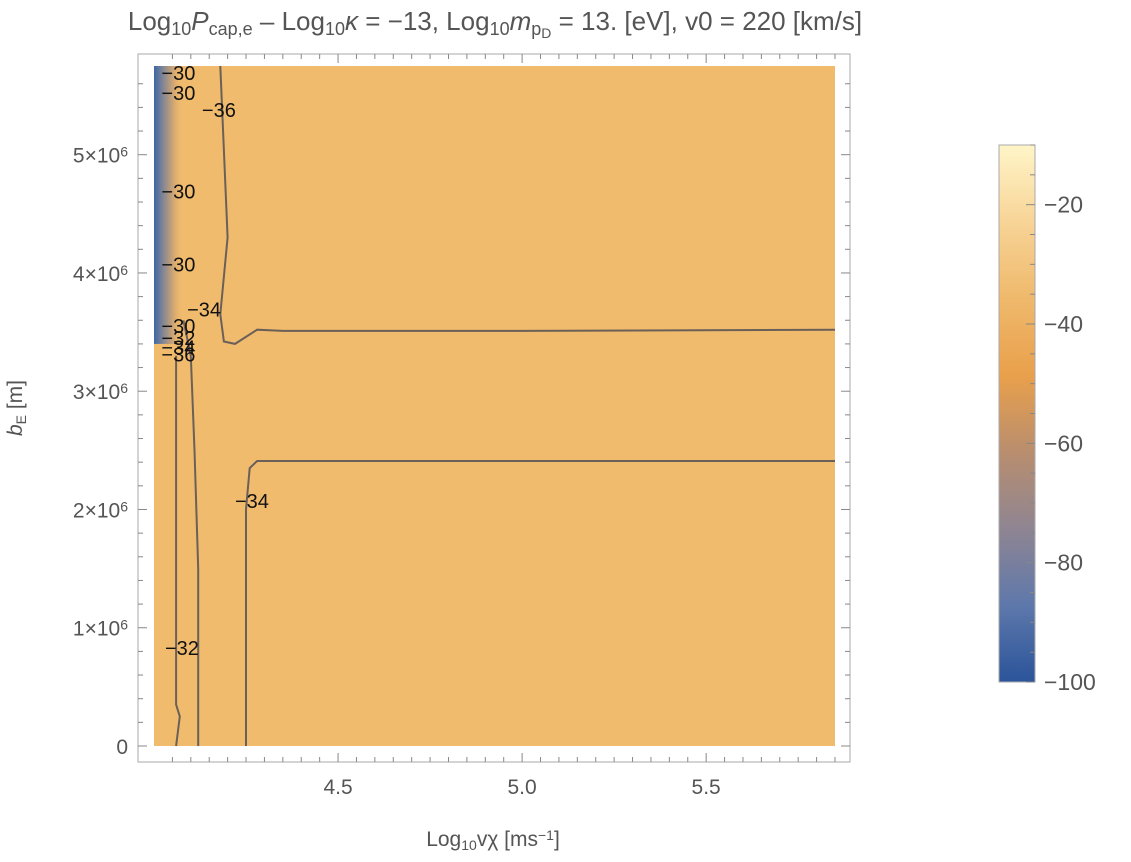  I want to click on colorbar-tick-label: −60, so click(1063, 443).